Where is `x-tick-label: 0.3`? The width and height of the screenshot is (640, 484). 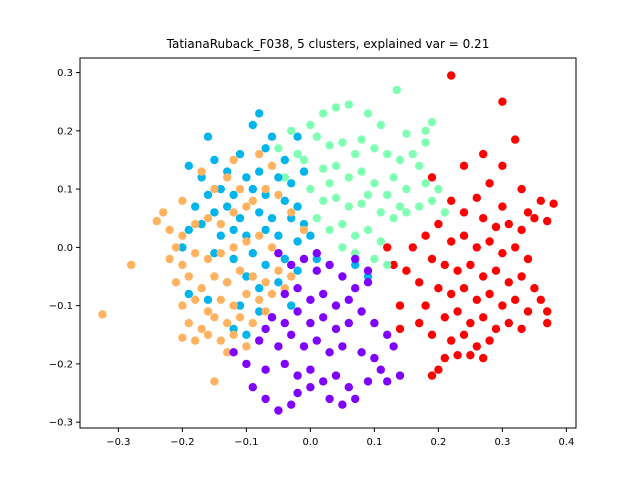 x-tick-label: 0.3 is located at coordinates (502, 442).